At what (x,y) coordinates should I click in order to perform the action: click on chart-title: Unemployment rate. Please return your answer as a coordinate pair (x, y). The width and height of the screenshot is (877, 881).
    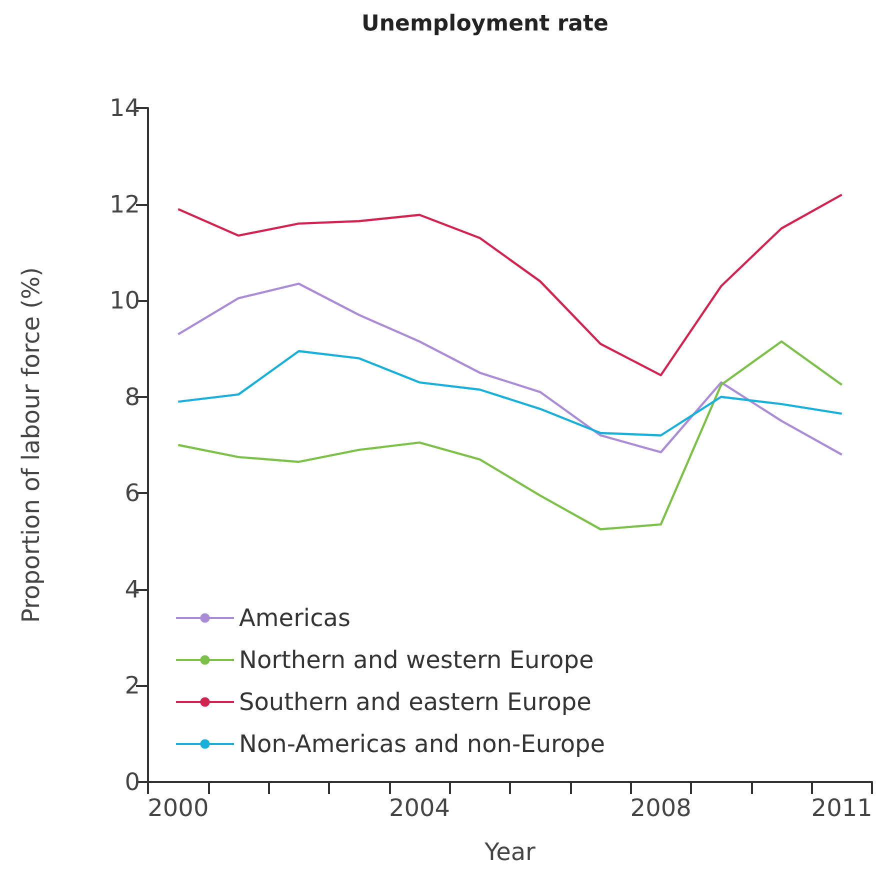
    Looking at the image, I should click on (485, 24).